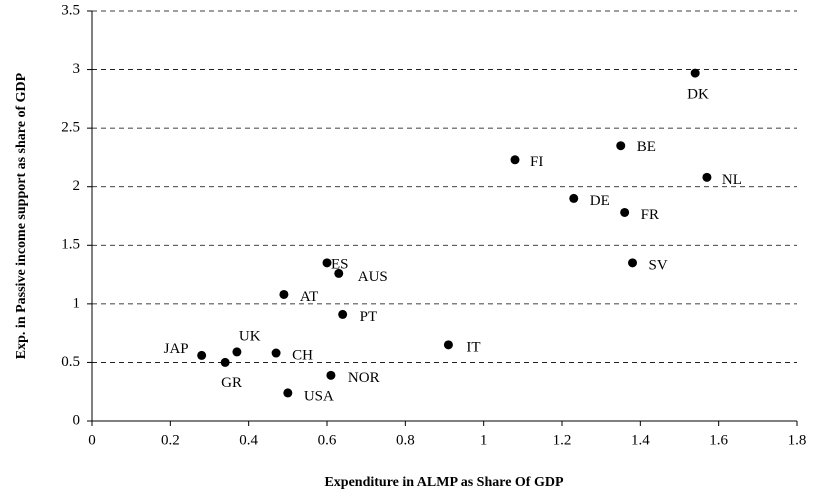 The height and width of the screenshot is (495, 816). I want to click on point-label: AT, so click(309, 297).